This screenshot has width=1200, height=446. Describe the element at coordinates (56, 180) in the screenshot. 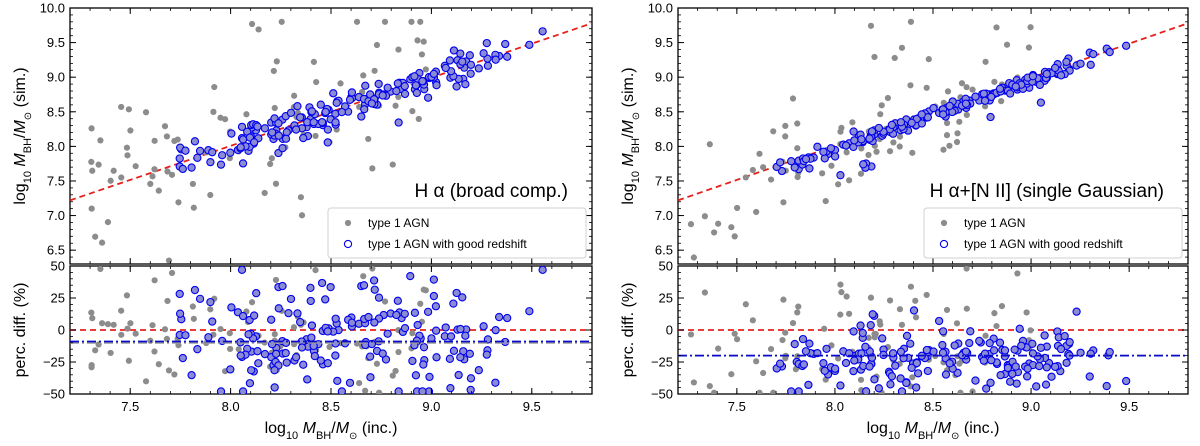

I see `y-tick-label: 7.5` at that location.